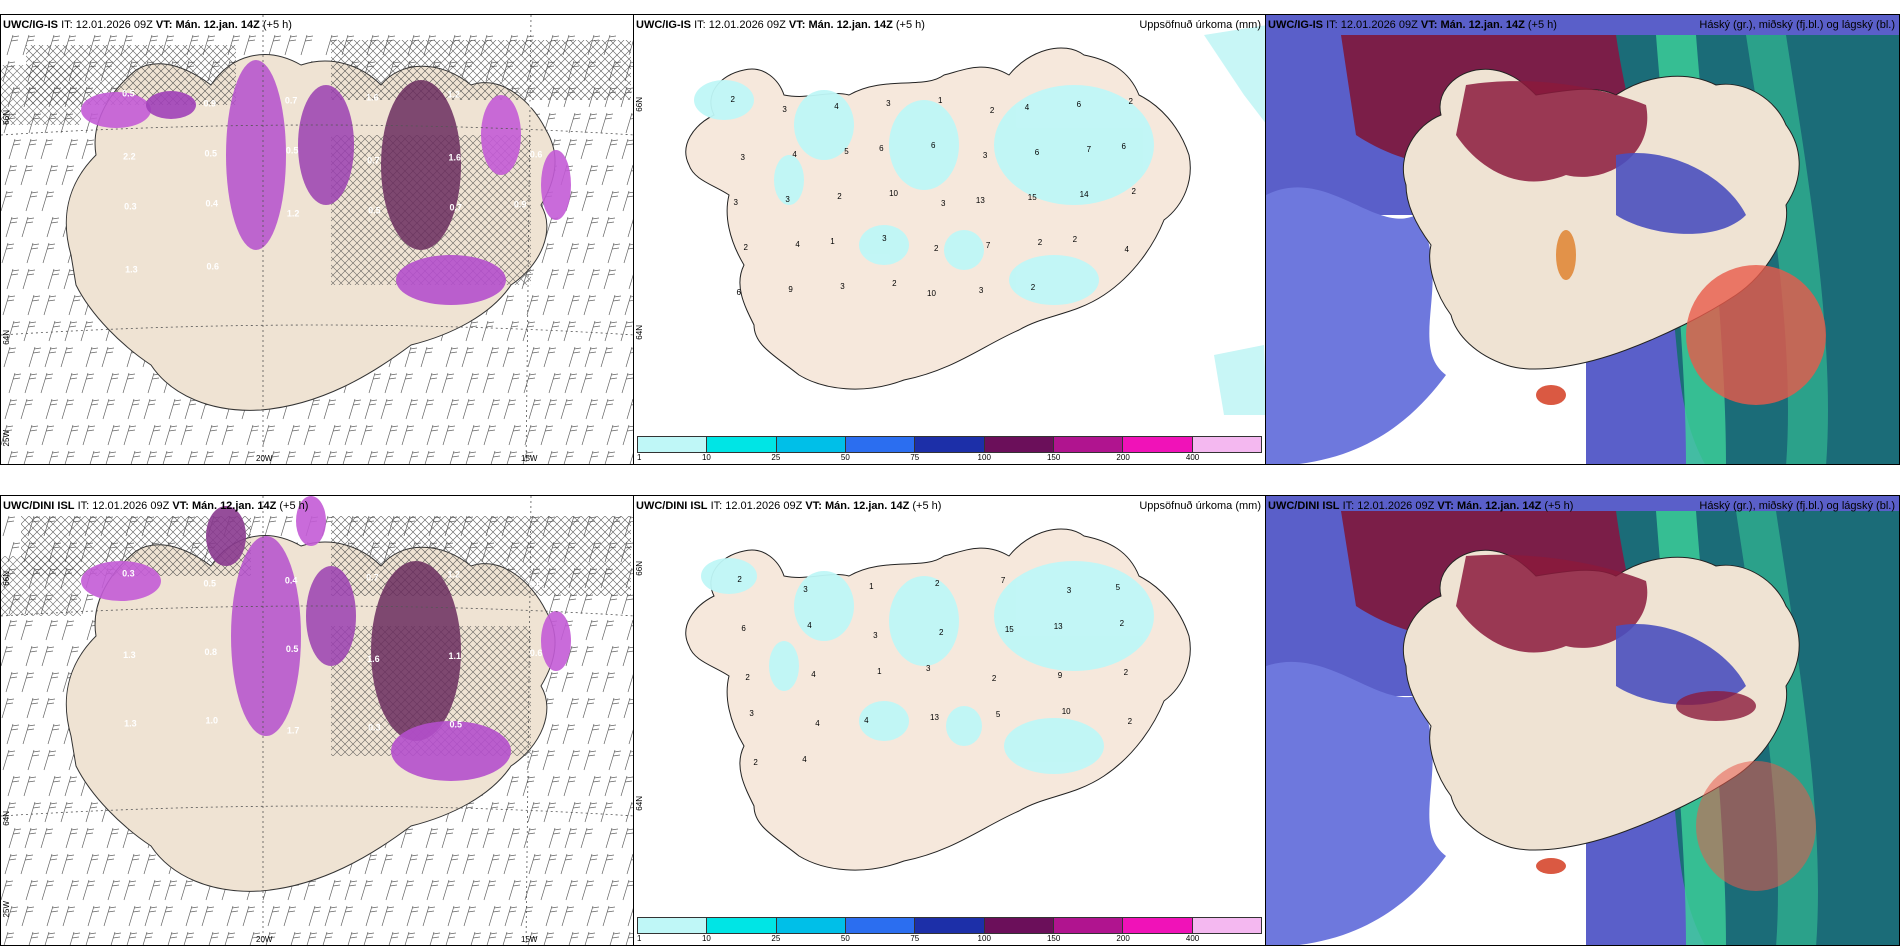  I want to click on map-value-label: 0.3, so click(374, 727).